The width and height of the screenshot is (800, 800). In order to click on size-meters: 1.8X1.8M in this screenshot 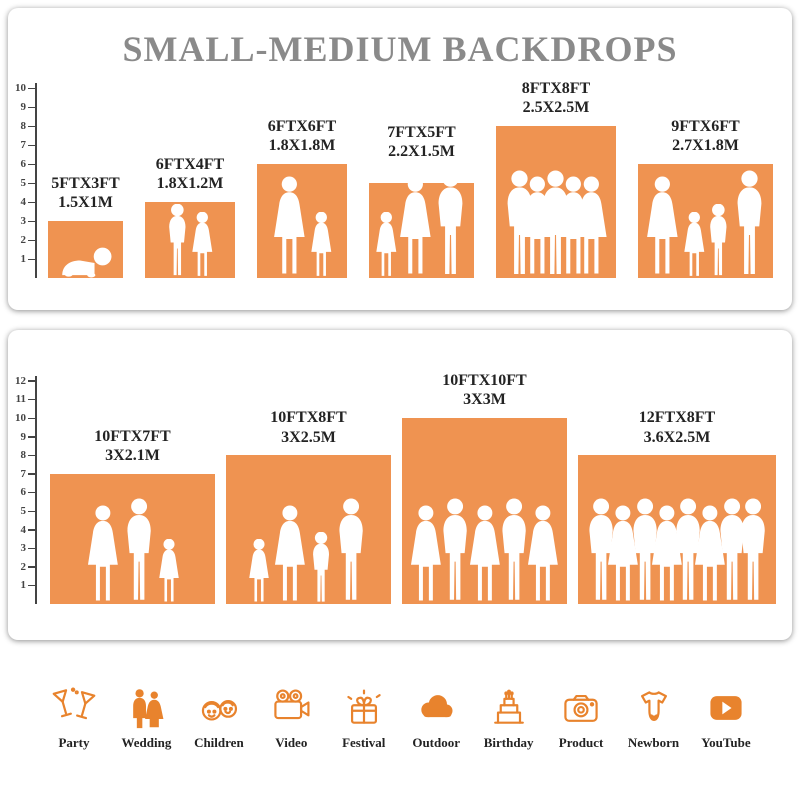, I will do `click(302, 146)`.